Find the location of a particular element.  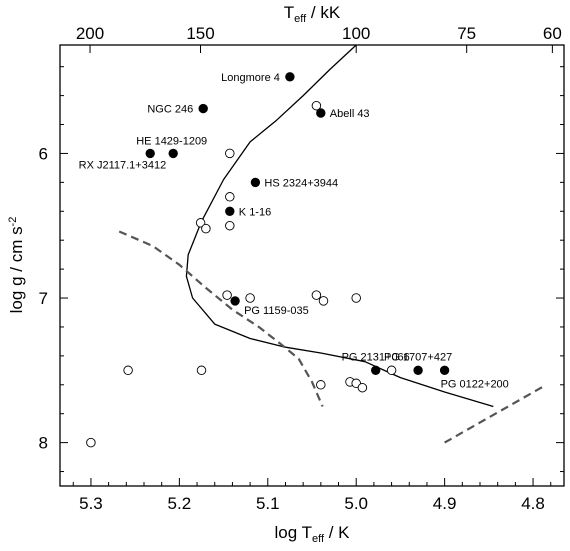

point-label: RX J2117.1+3412 is located at coordinates (123, 165).